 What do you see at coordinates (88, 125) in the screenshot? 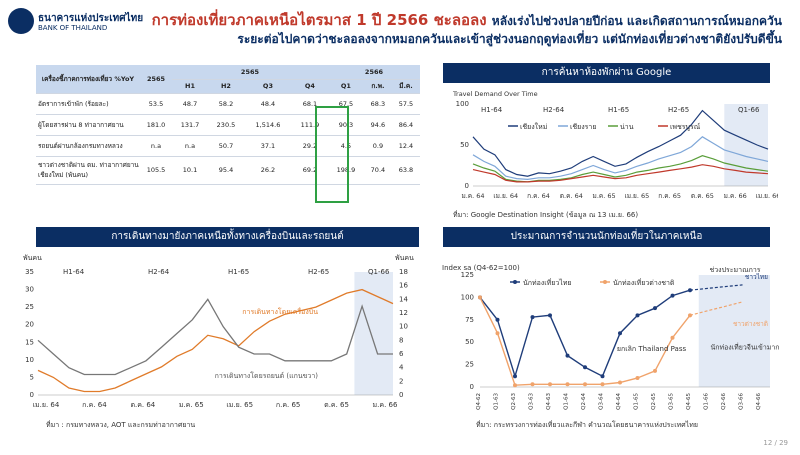
I see `row-label: ผู้โดยสารผ่าน 8 ท่าอากาศยาน` at bounding box center [88, 125].